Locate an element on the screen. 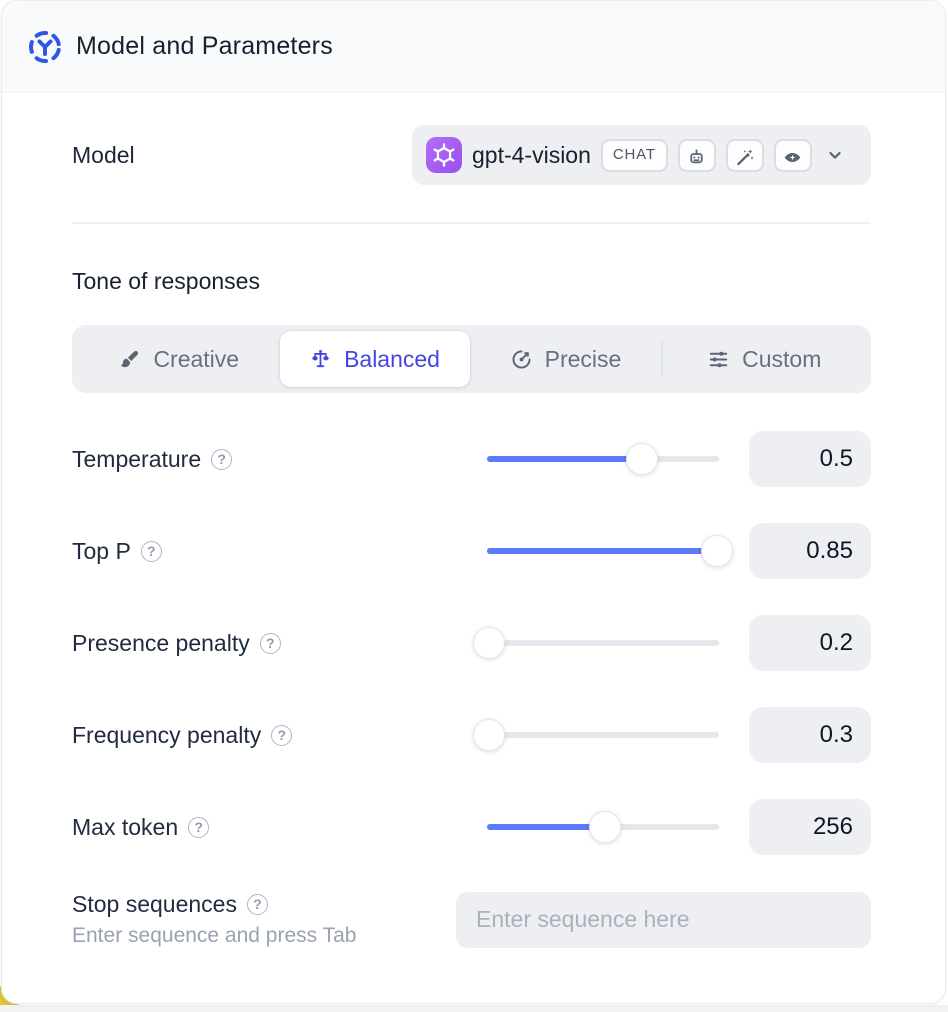  param-row-top-p: Top P ? 0.85 is located at coordinates (471, 551).